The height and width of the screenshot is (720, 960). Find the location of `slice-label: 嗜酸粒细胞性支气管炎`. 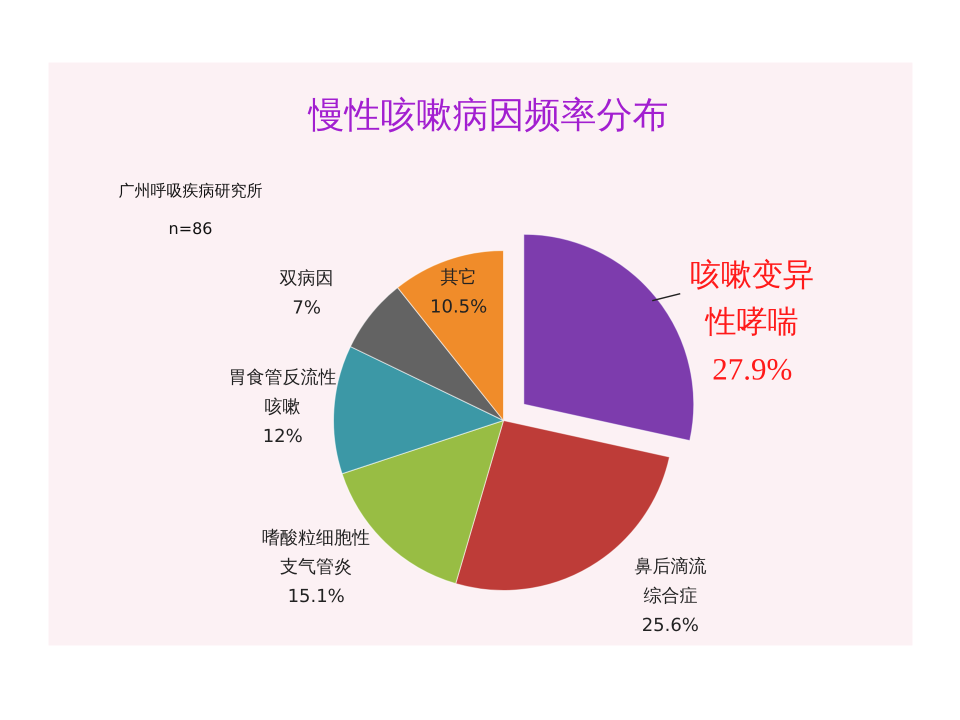

slice-label: 嗜酸粒细胞性支气管炎 is located at coordinates (316, 552).